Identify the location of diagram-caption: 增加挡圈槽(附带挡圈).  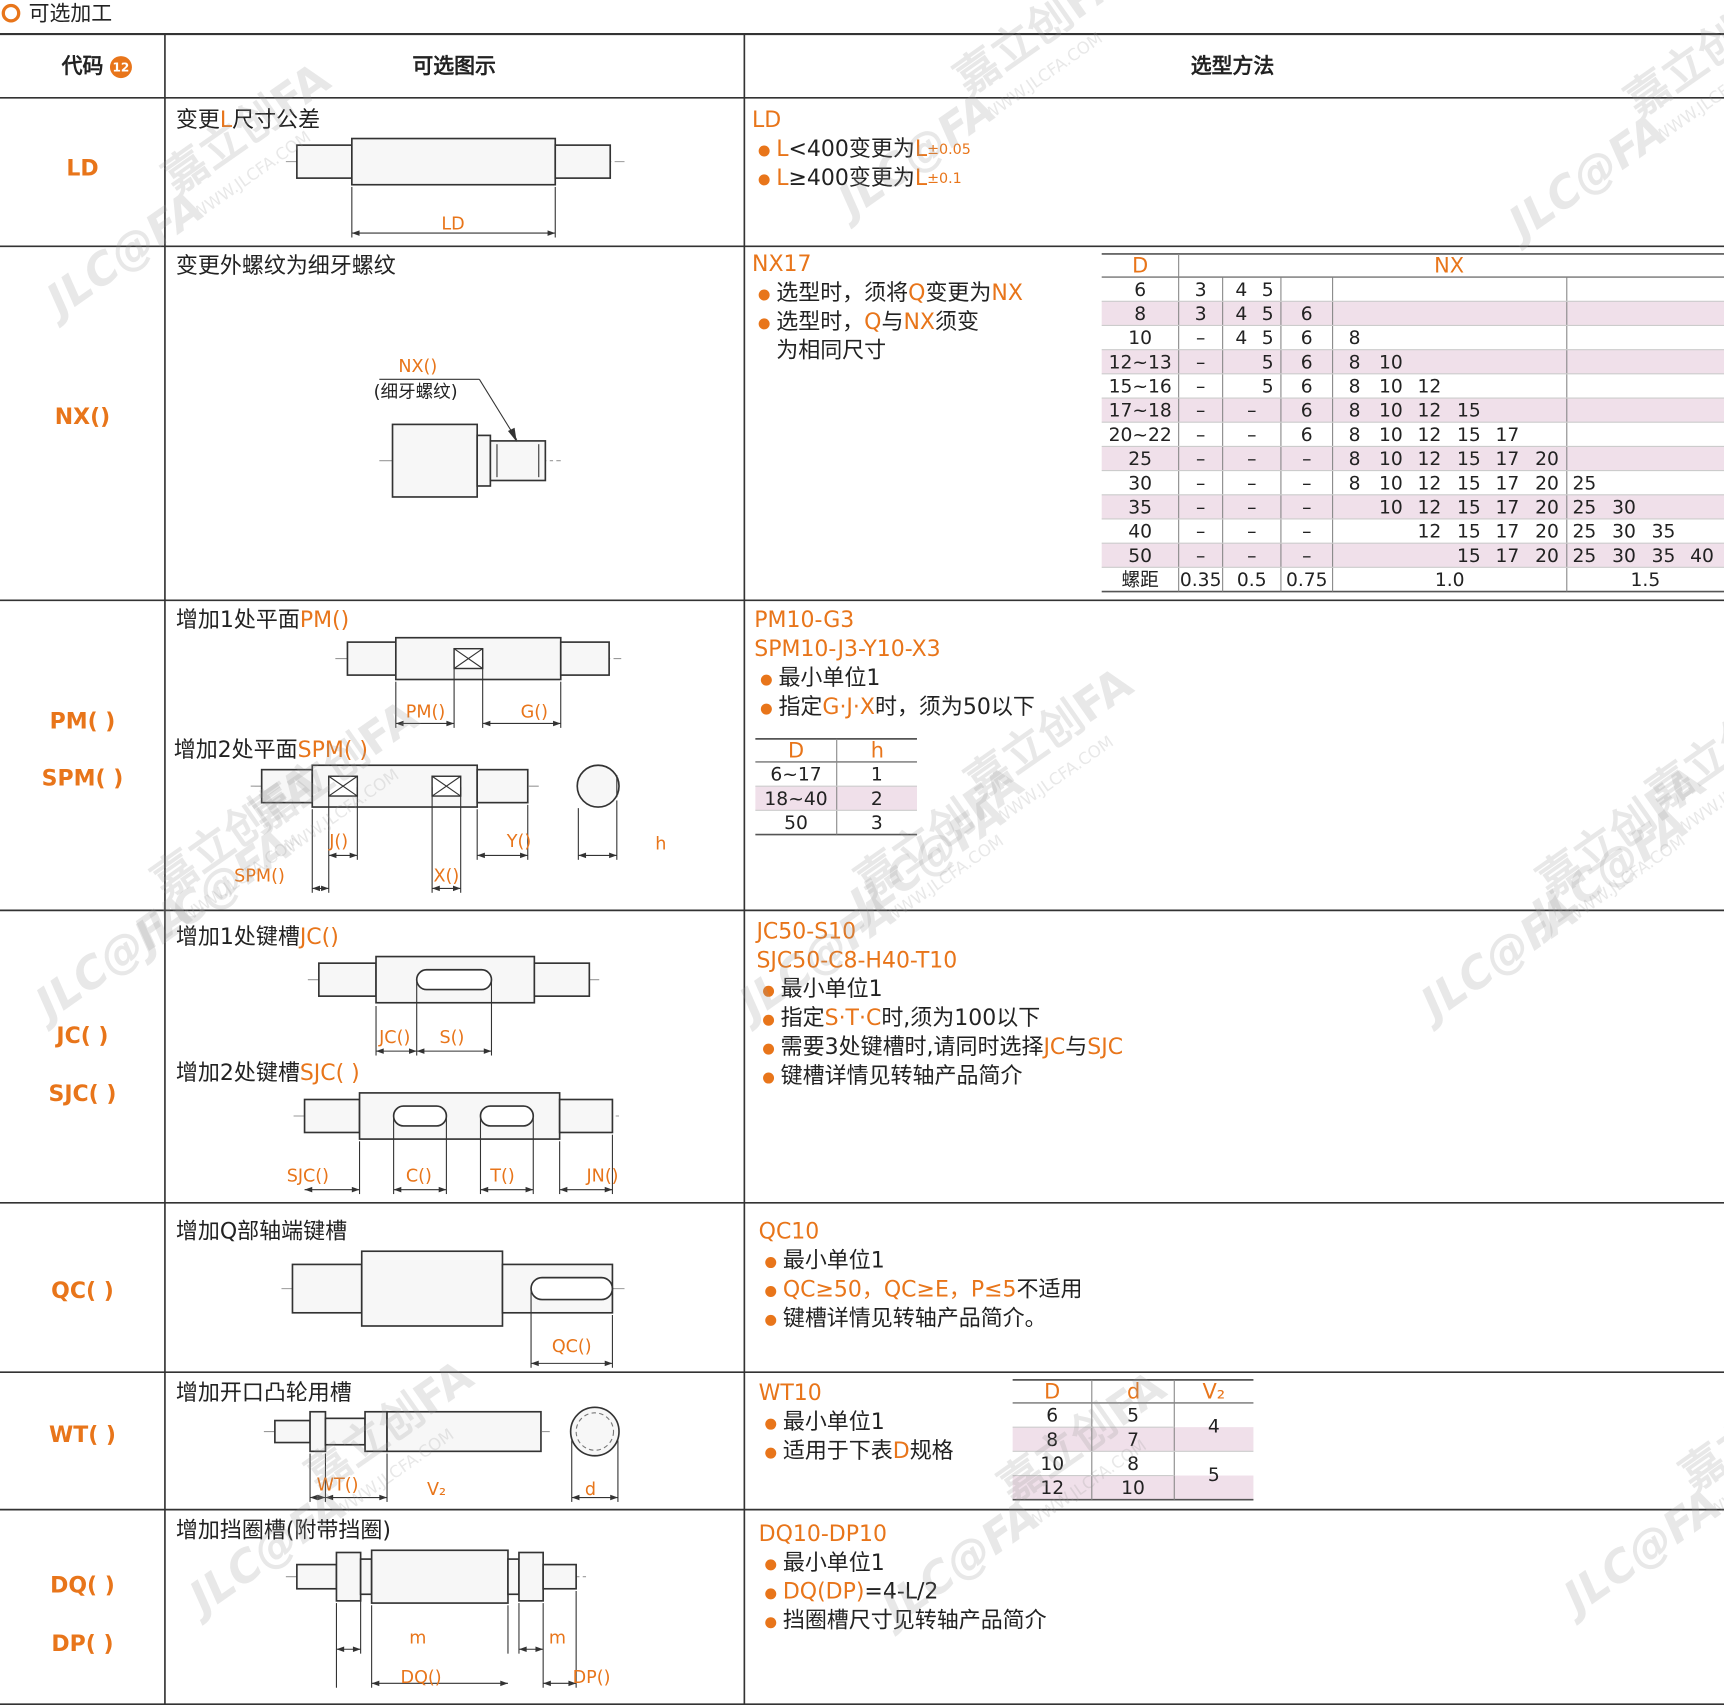
(283, 1531).